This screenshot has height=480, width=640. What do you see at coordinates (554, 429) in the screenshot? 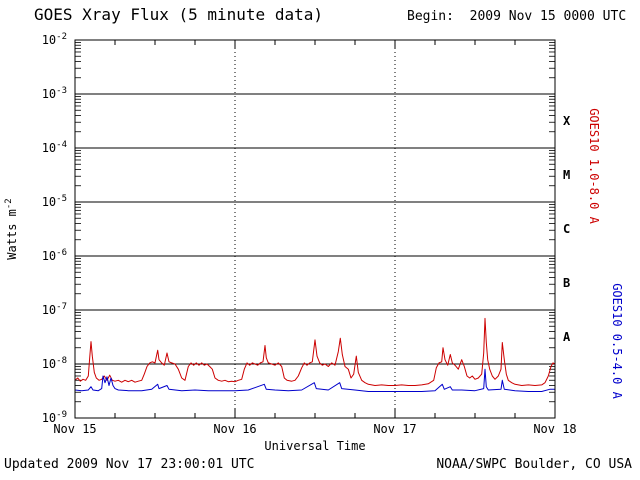
I see `x-tick-label: Nov 18` at bounding box center [554, 429].